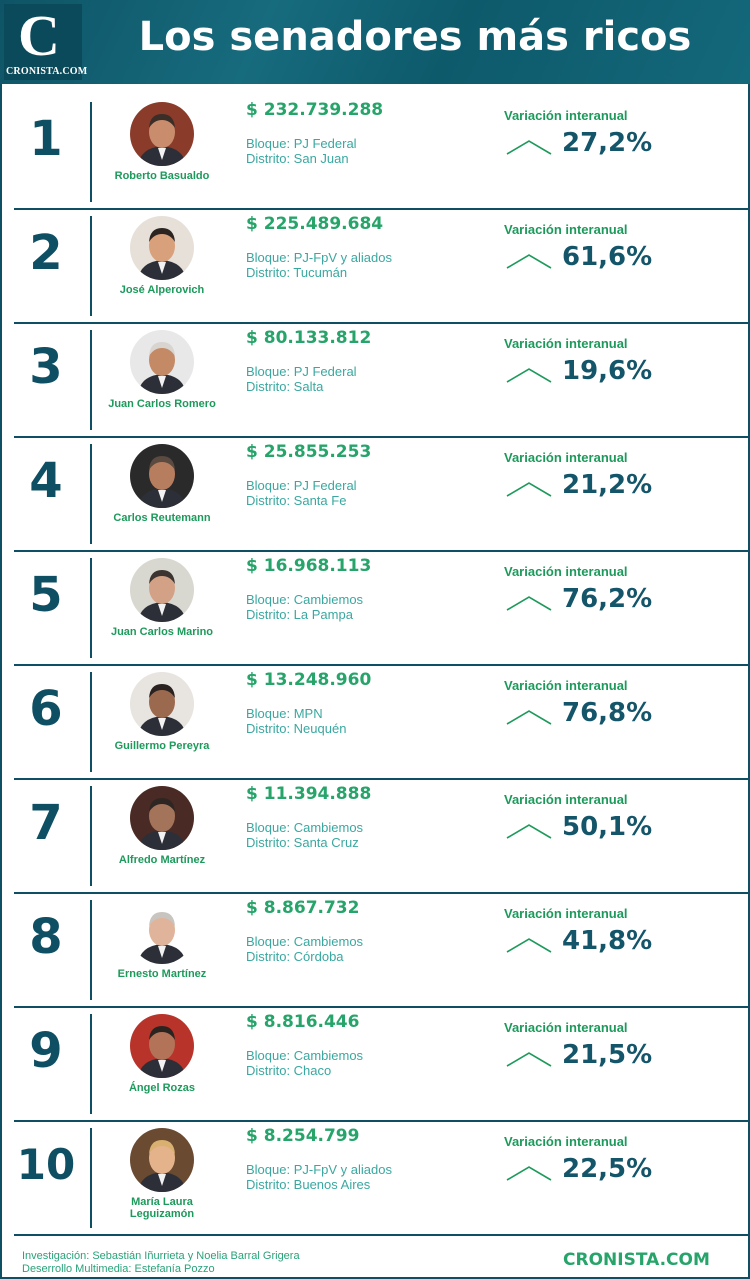  What do you see at coordinates (315, 224) in the screenshot?
I see `net-worth-amount: $ 225.489.684` at bounding box center [315, 224].